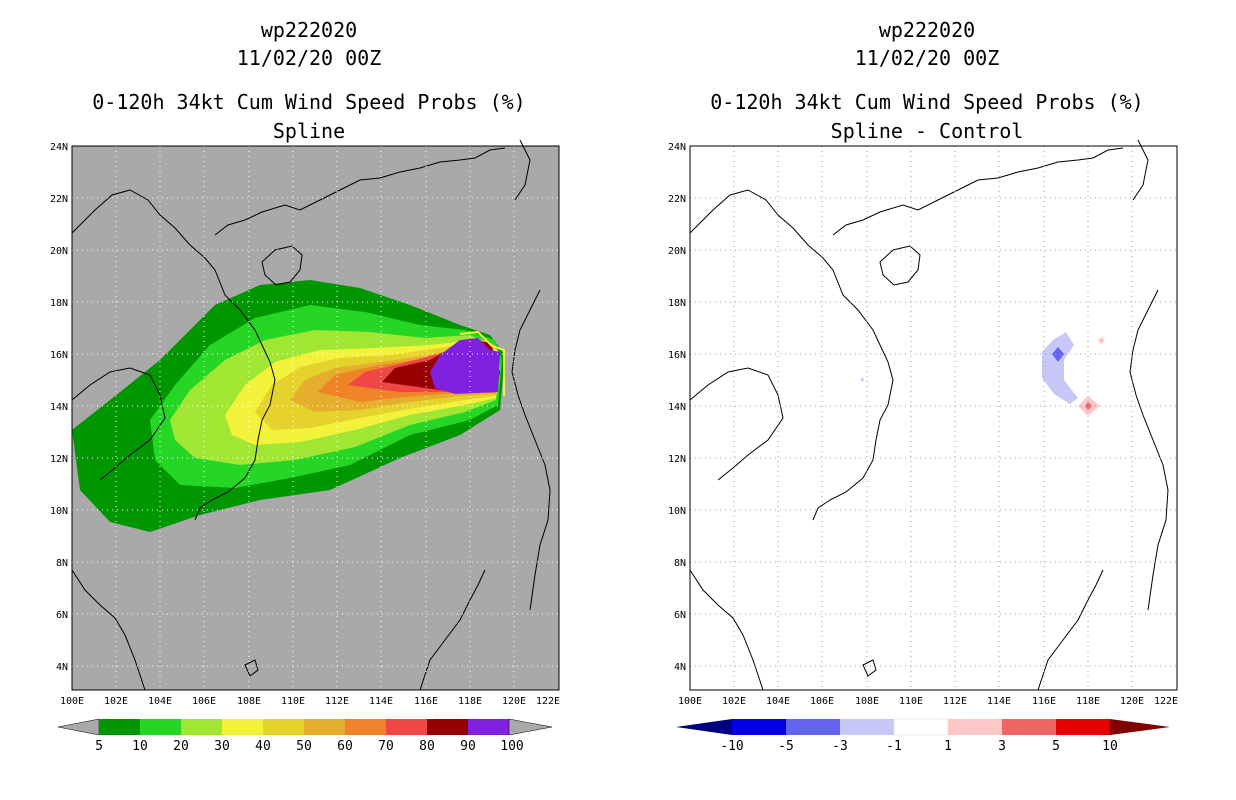  What do you see at coordinates (482, 363) in the screenshot?
I see `band-edge-yellow` at bounding box center [482, 363].